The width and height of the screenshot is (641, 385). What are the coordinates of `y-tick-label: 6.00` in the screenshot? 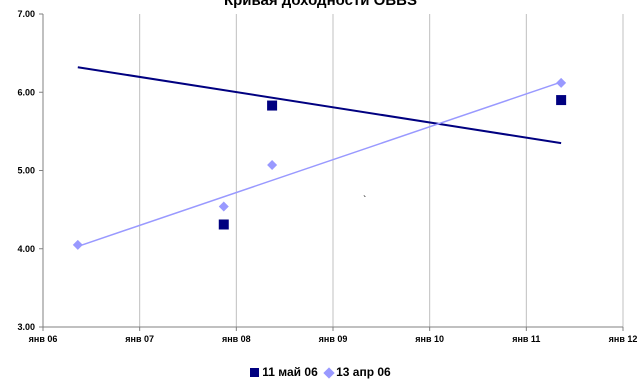 It's located at (26, 92).